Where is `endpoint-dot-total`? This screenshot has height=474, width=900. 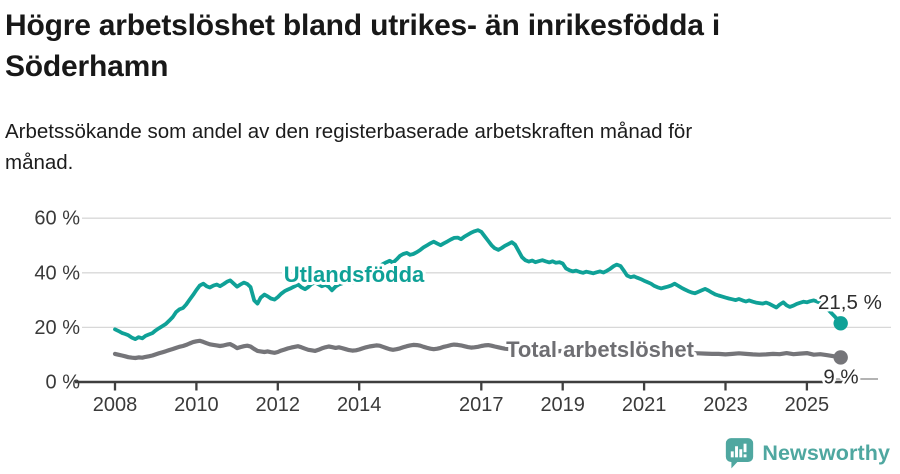 endpoint-dot-total is located at coordinates (840, 357).